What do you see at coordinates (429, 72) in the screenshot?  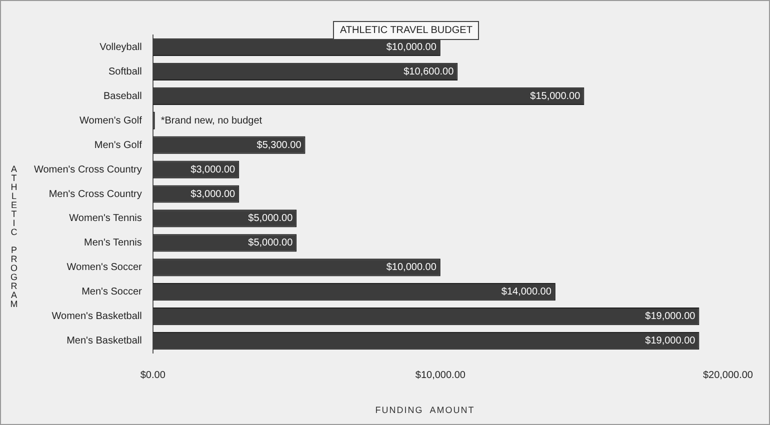 I see `data-label: $10,600.00` at bounding box center [429, 72].